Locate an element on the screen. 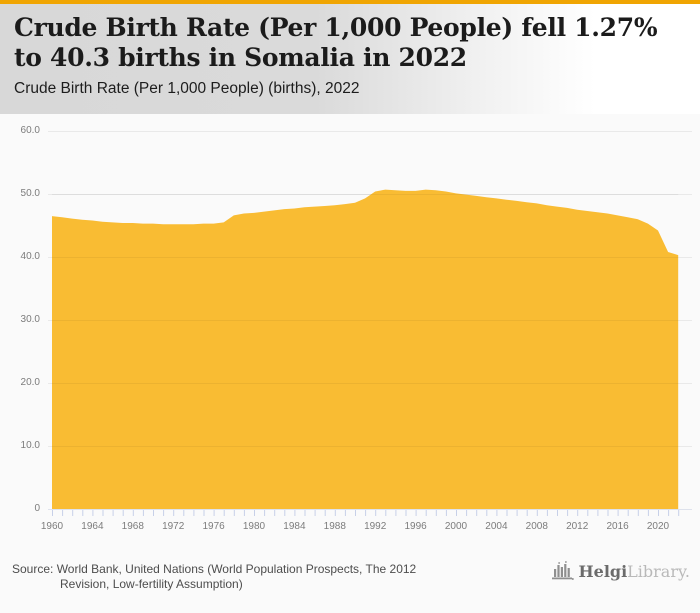 The image size is (700, 613). x-axis-tick-label: 2008 is located at coordinates (536, 526).